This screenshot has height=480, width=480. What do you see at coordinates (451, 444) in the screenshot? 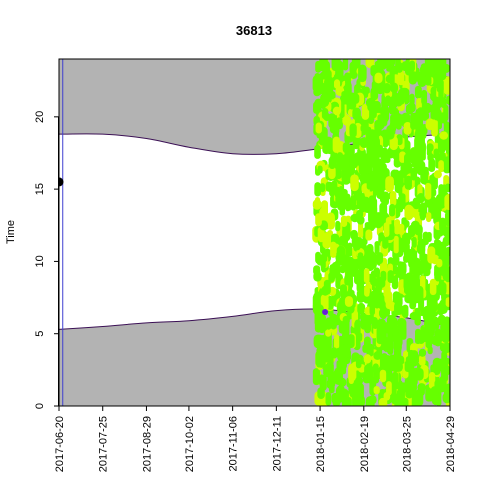
I see `x-tick-label: 2018-04-29` at bounding box center [451, 444].